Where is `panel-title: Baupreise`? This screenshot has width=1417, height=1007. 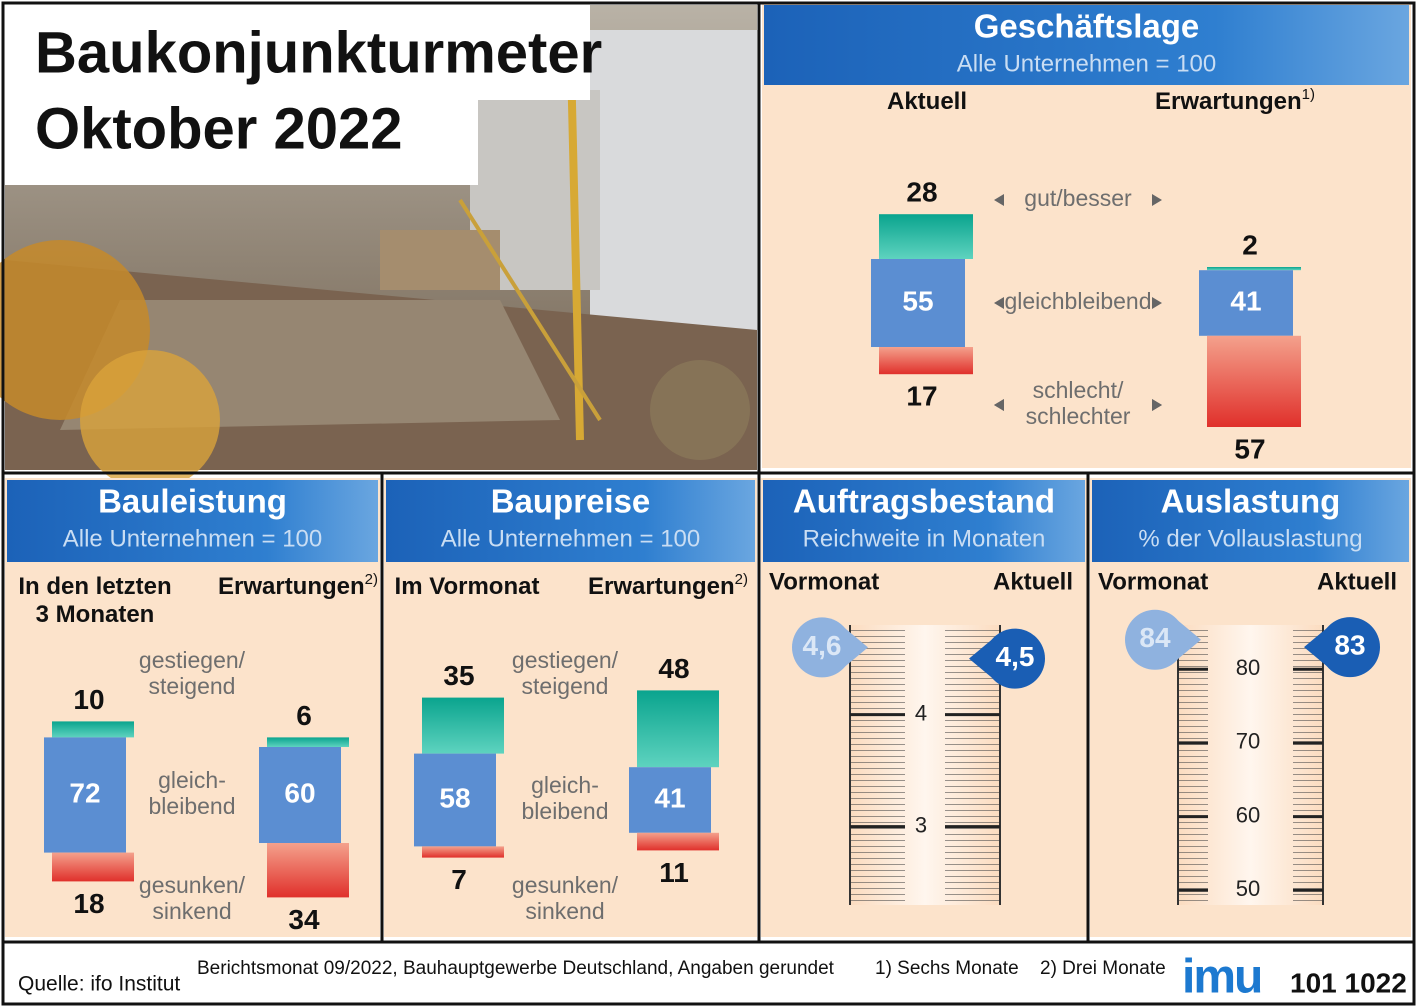
panel-title: Baupreise is located at coordinates (571, 501).